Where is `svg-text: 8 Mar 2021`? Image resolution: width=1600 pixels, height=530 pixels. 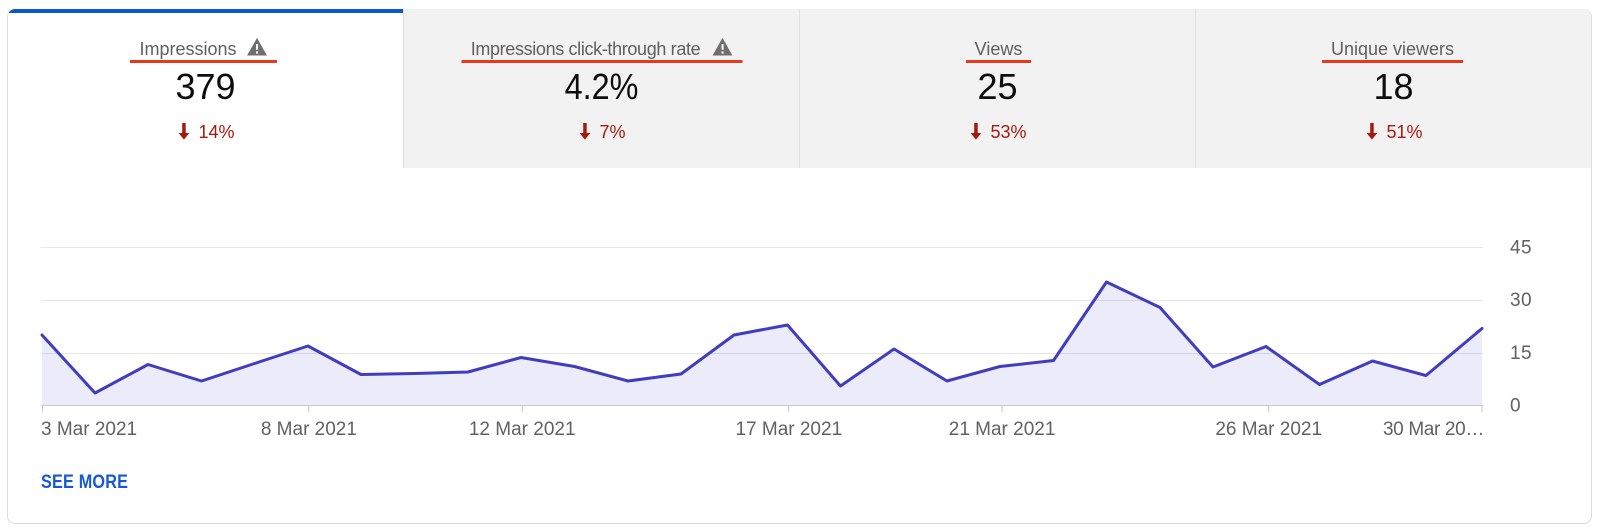 svg-text: 8 Mar 2021 is located at coordinates (309, 429).